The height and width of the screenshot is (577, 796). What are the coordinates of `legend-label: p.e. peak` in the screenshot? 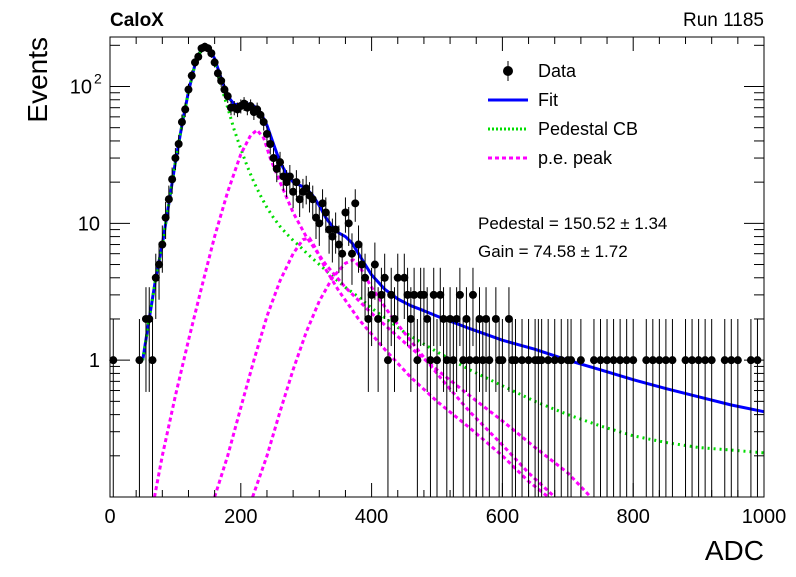 It's located at (575, 158).